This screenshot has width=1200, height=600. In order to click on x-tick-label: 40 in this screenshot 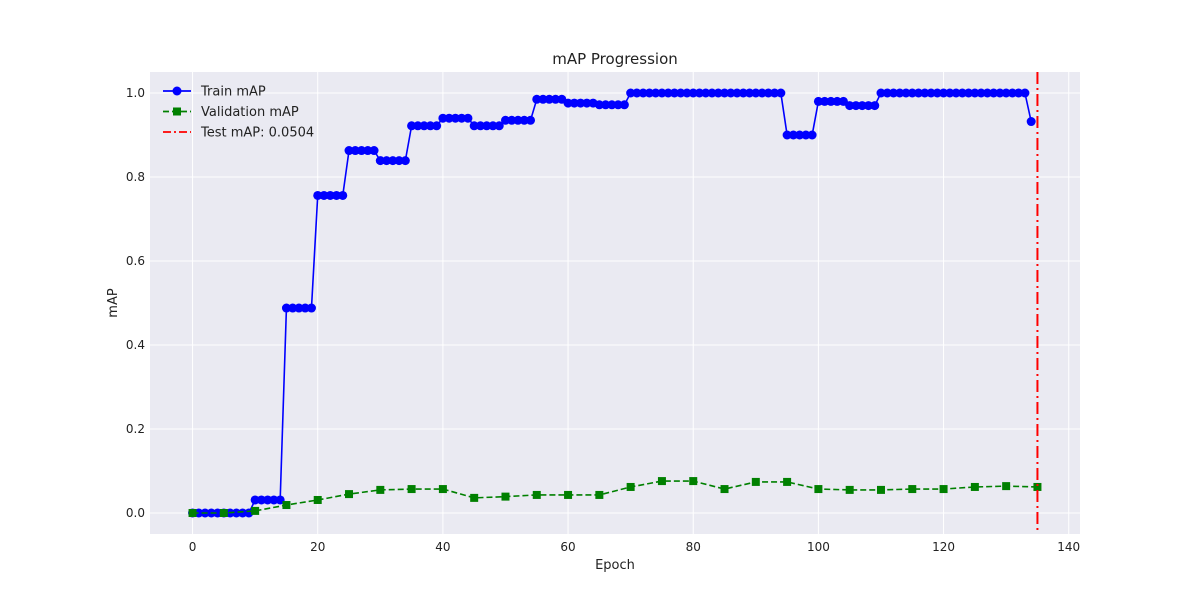, I will do `click(442, 547)`.